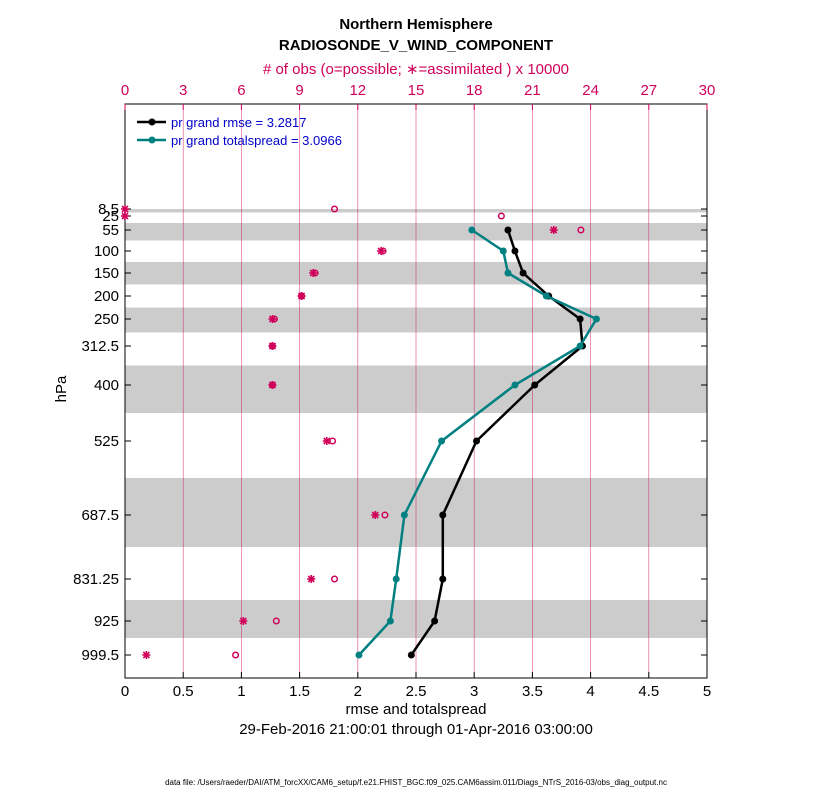 Image resolution: width=830 pixels, height=800 pixels. What do you see at coordinates (474, 691) in the screenshot?
I see `x-tick-label: 3` at bounding box center [474, 691].